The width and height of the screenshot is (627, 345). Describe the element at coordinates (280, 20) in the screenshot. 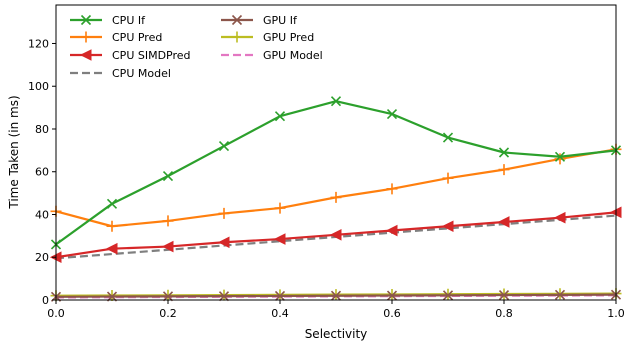

I see `legend-label: GPU If` at that location.